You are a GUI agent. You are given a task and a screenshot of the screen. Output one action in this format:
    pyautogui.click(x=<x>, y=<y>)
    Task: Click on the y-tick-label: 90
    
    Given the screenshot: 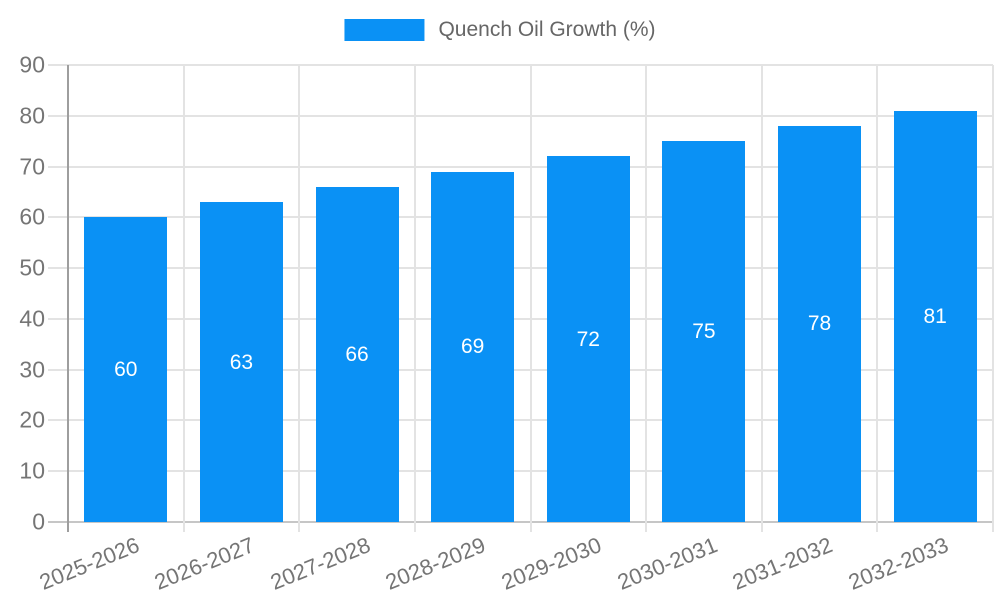 What is the action you would take?
    pyautogui.click(x=32, y=64)
    